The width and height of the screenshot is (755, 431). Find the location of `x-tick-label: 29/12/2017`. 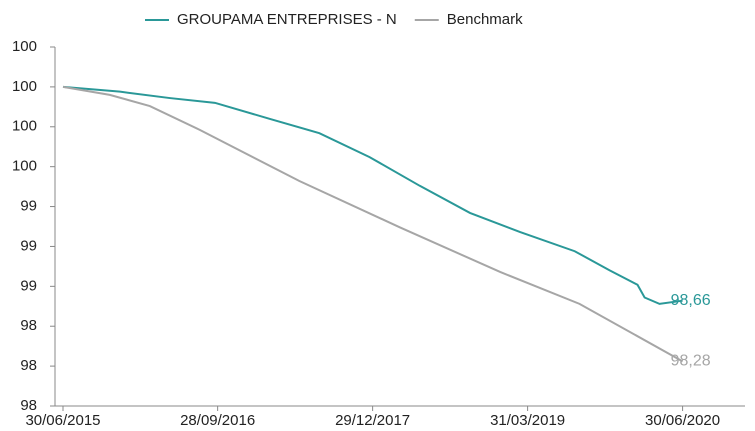

x-tick-label: 29/12/2017 is located at coordinates (372, 420).